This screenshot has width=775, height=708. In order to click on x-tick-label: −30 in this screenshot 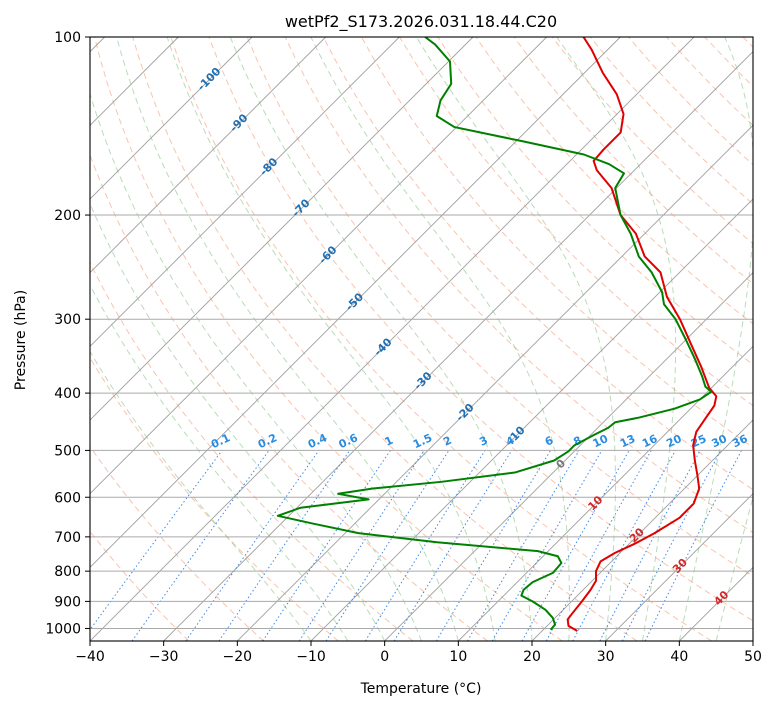, I will do `click(164, 657)`.